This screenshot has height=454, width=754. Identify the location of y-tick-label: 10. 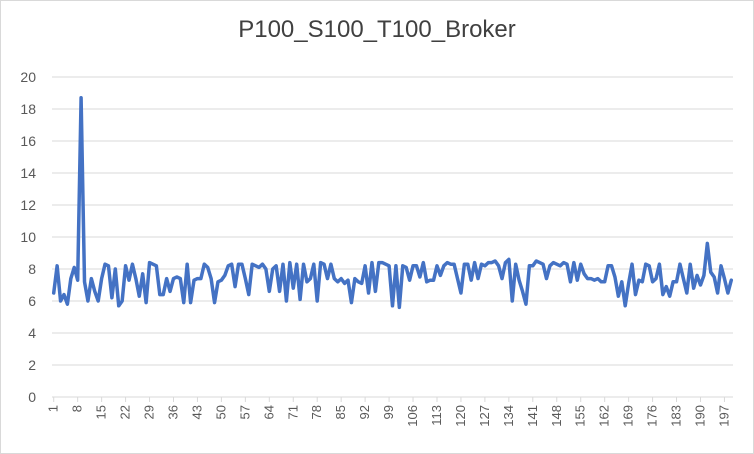
(28, 237).